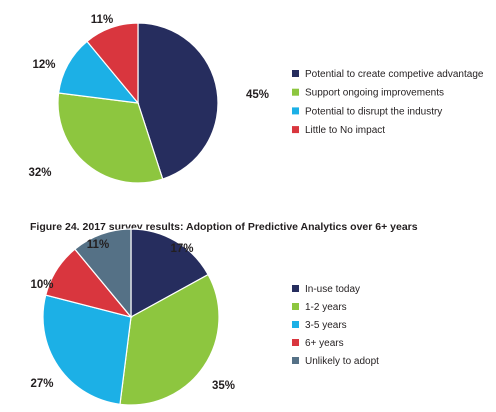 The image size is (496, 412). What do you see at coordinates (373, 111) in the screenshot?
I see `legend-label-potential-to-disrupt-the-industry: Potential to disrupt the industry` at bounding box center [373, 111].